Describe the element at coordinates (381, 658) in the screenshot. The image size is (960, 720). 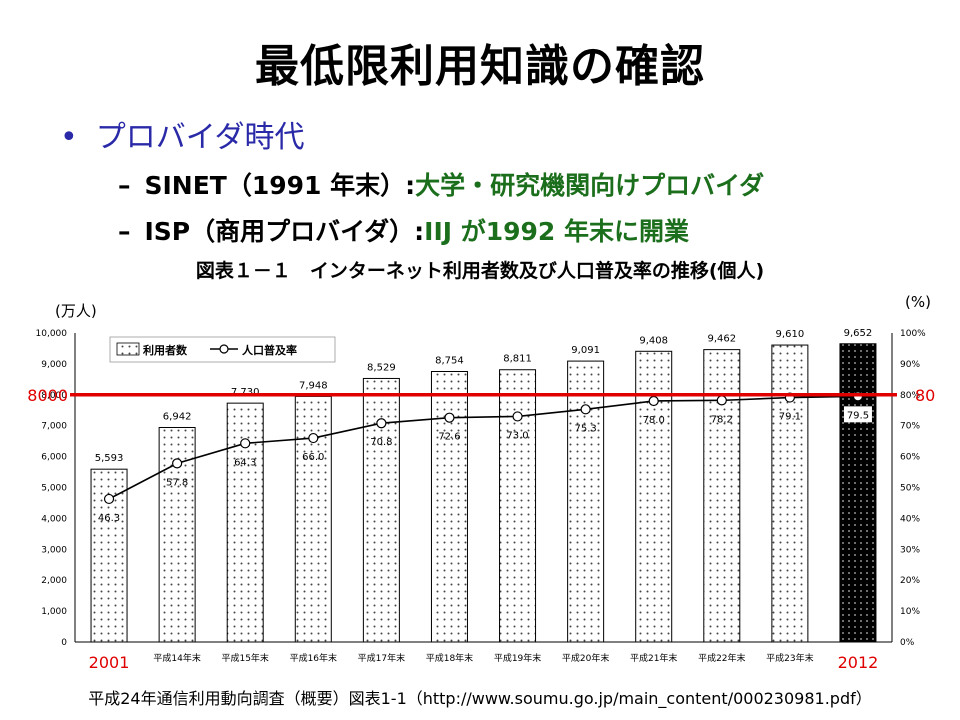
I see `x-tick-label: 平成17年末` at that location.